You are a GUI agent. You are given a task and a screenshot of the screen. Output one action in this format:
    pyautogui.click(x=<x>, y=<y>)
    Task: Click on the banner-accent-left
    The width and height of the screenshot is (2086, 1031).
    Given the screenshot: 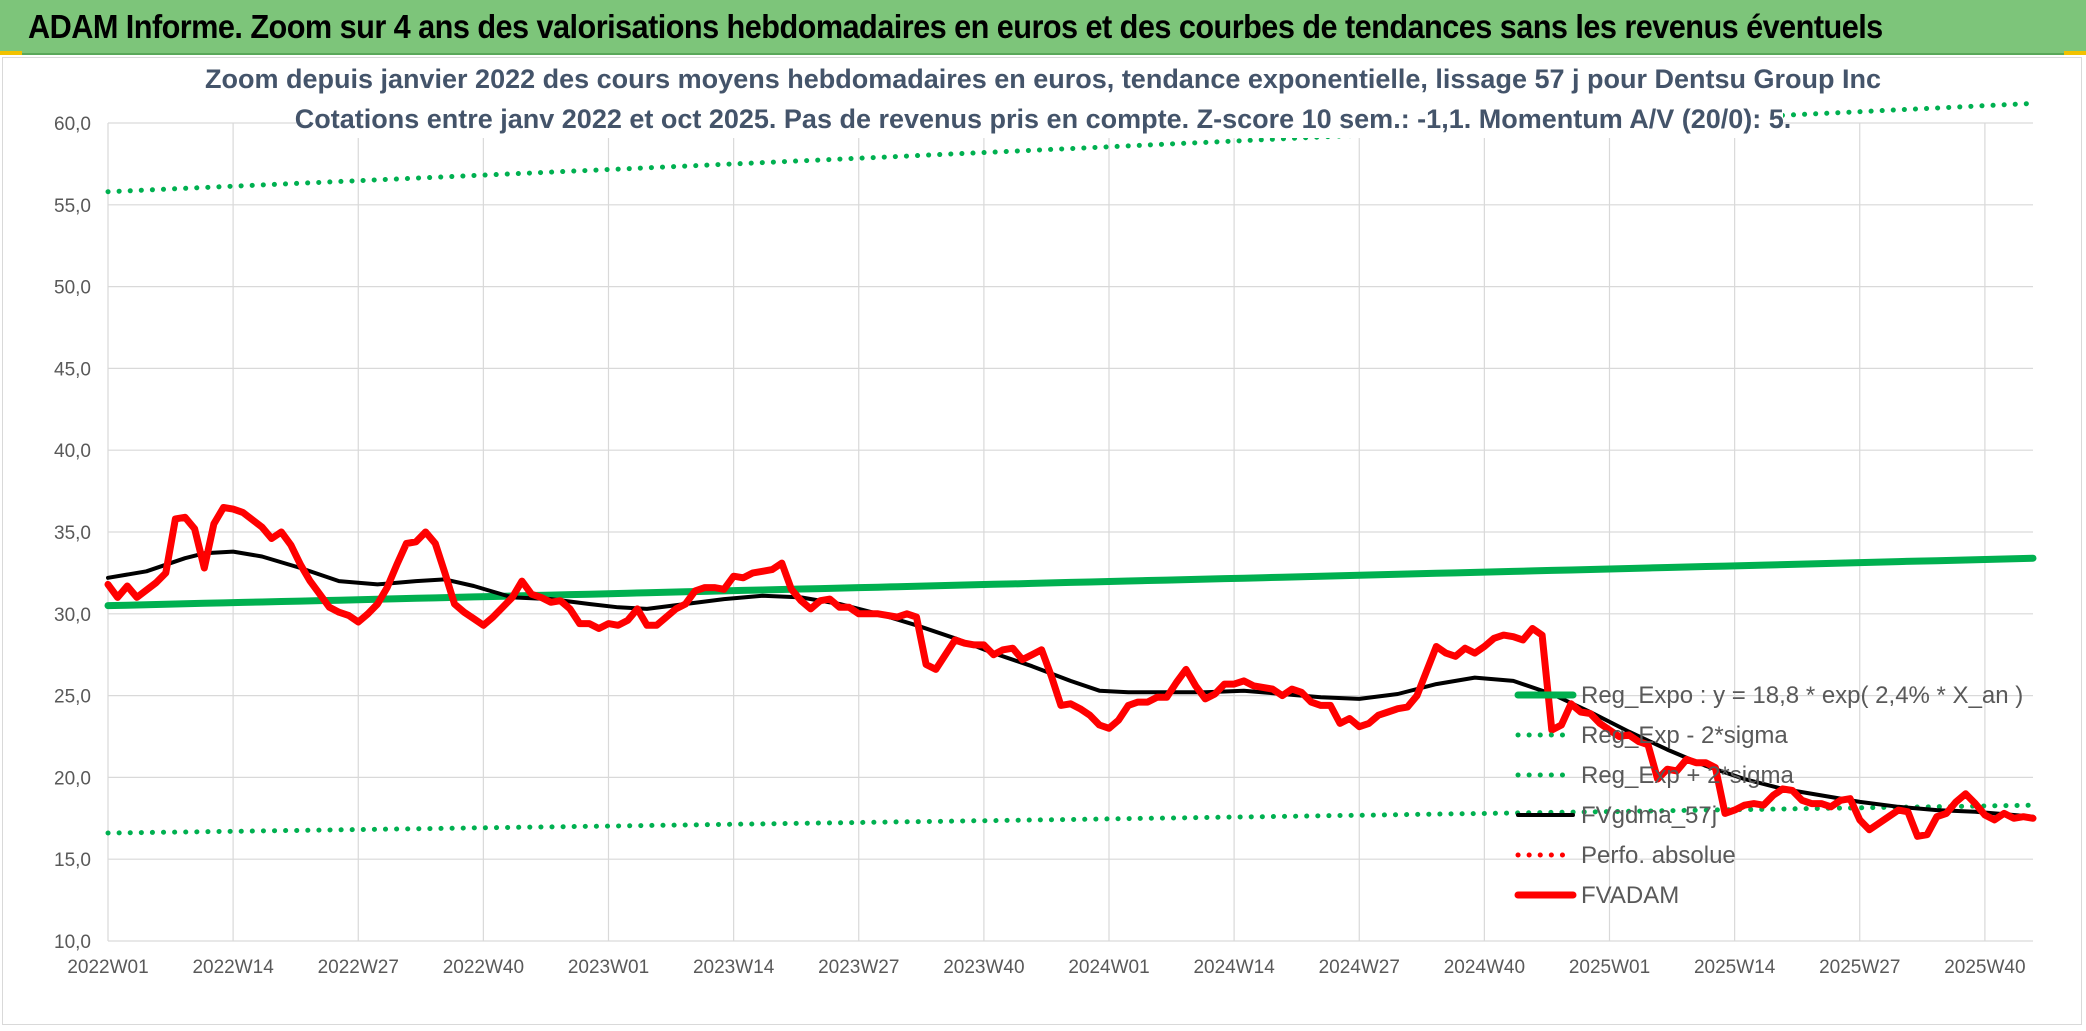 What is the action you would take?
    pyautogui.click(x=11, y=53)
    